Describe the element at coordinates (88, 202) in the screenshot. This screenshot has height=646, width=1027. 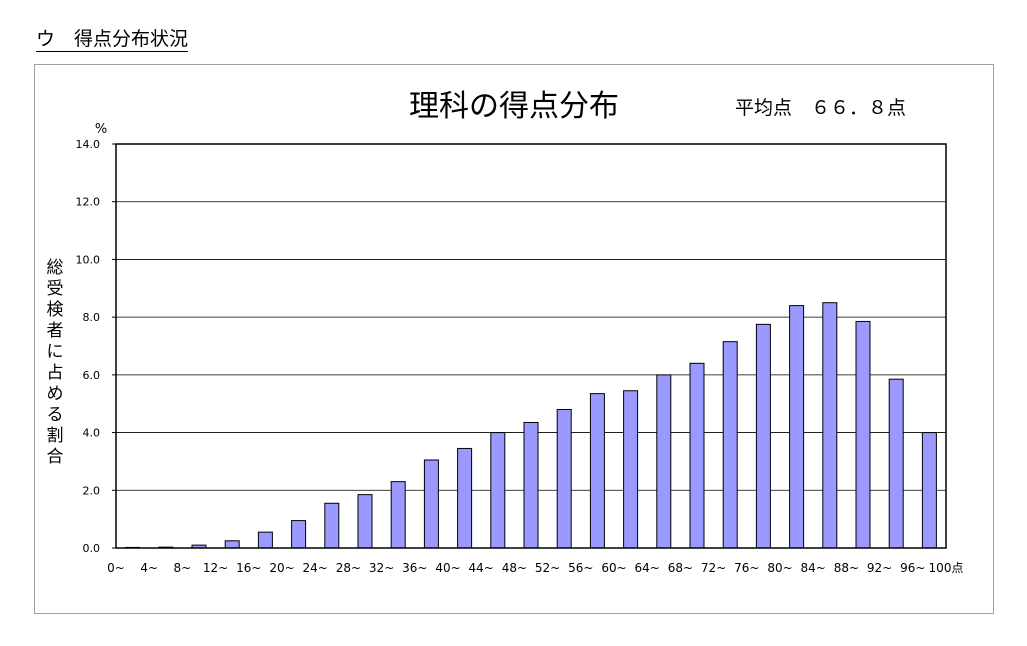
I see `y-tick-label: 12.0` at that location.